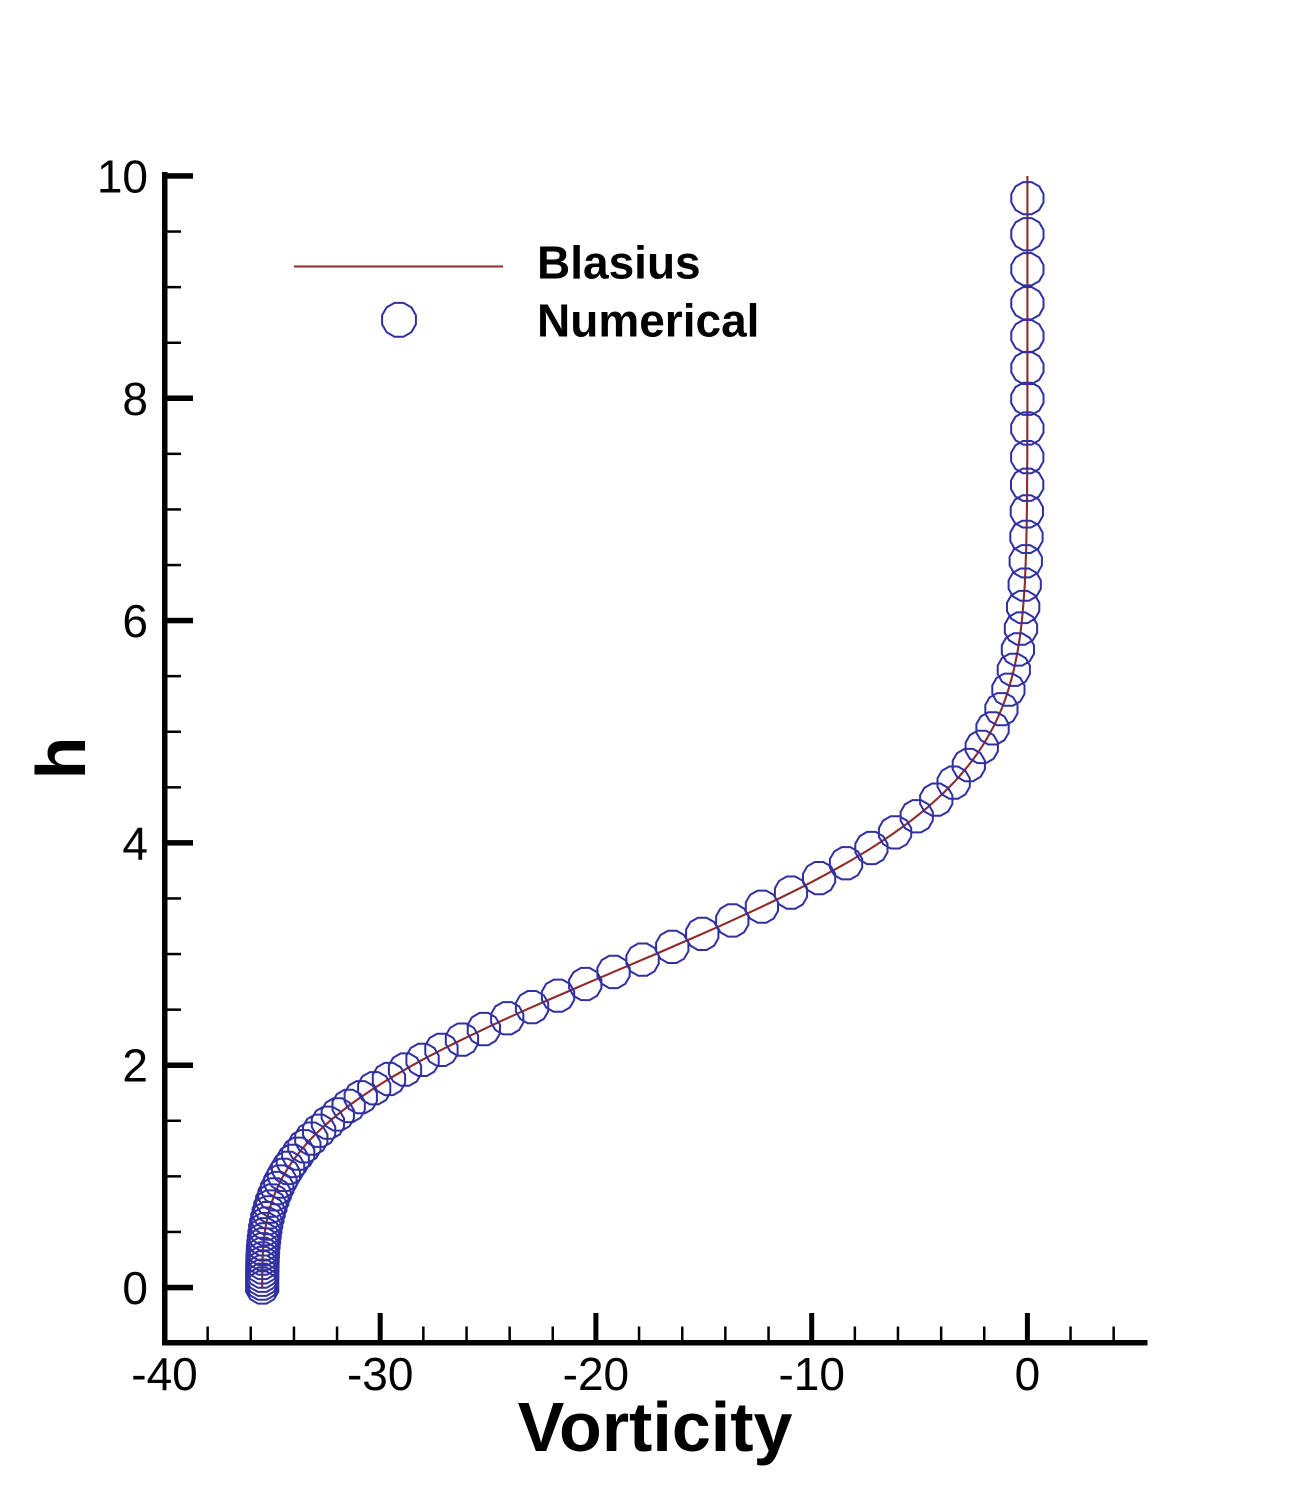 Image resolution: width=1296 pixels, height=1506 pixels. I want to click on svg-text: 4, so click(135, 843).